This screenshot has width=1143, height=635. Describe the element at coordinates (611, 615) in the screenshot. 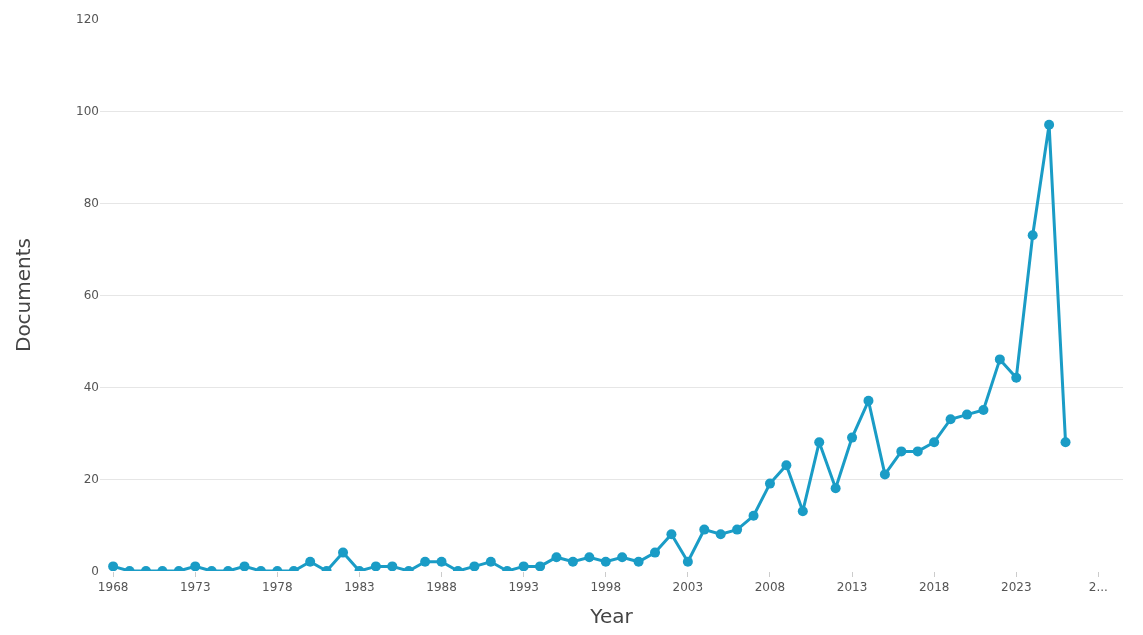

I see `x-axis-title: Year` at that location.